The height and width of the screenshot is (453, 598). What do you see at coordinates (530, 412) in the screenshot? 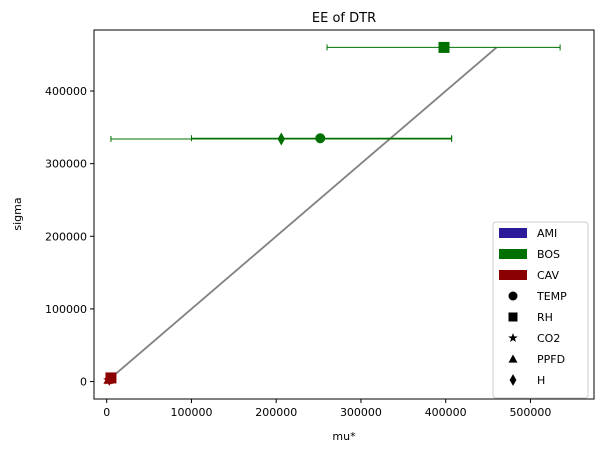
I see `x-tick-label: 500000` at bounding box center [530, 412].